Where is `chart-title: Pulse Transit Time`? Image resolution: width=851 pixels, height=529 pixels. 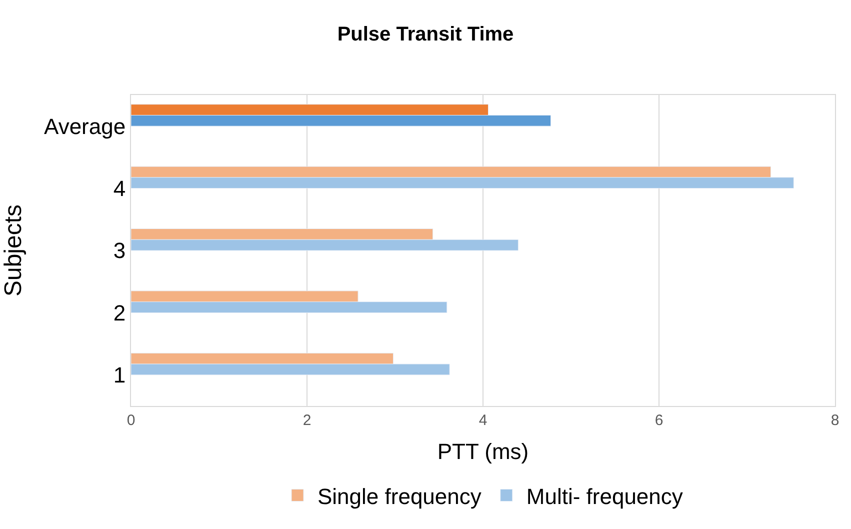 chart-title: Pulse Transit Time is located at coordinates (425, 34).